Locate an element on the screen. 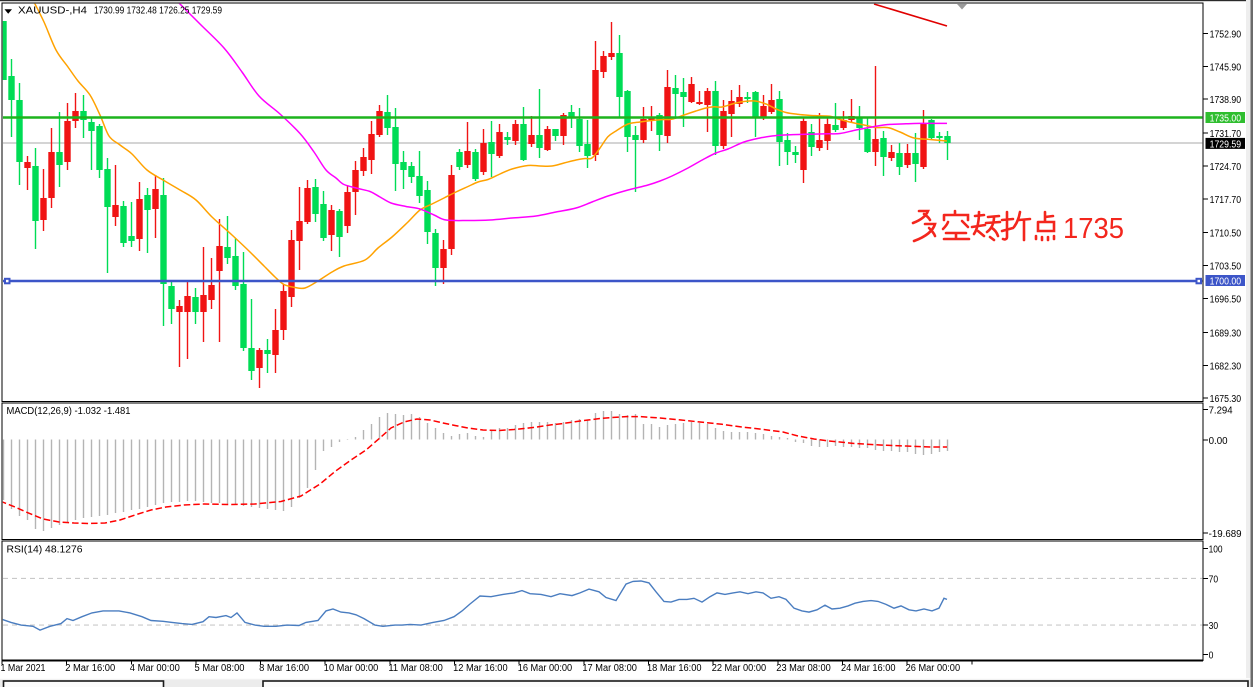 The width and height of the screenshot is (1253, 687). svg-text: 70 is located at coordinates (1214, 579).